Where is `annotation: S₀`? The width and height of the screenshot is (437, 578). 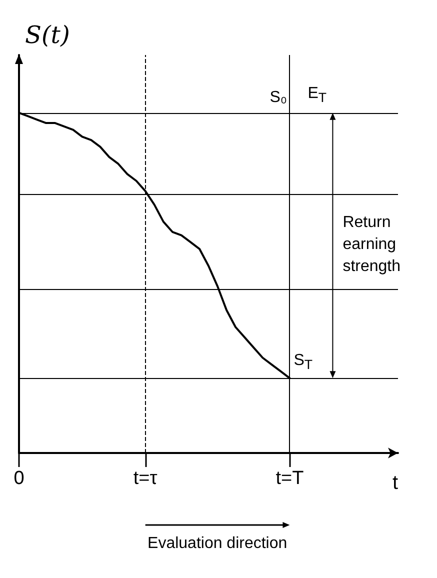 annotation: S₀ is located at coordinates (279, 98).